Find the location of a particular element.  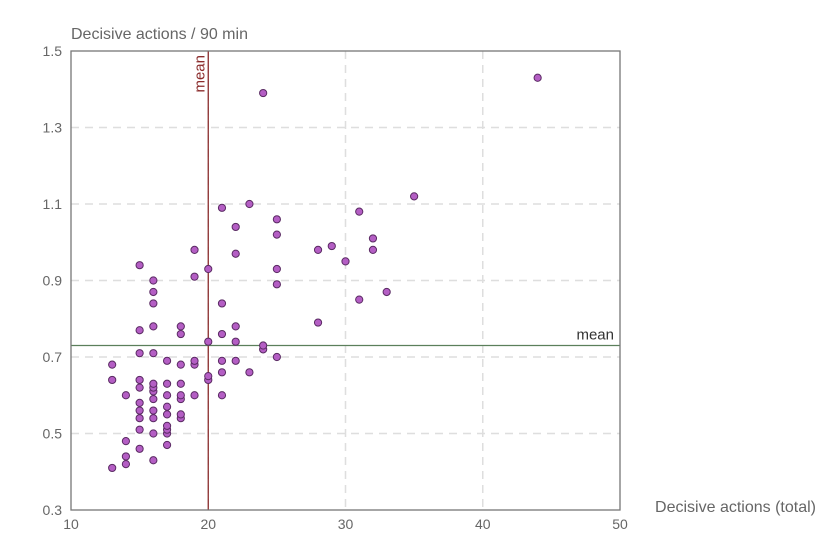

y-tick-label: 0.7 is located at coordinates (53, 357).